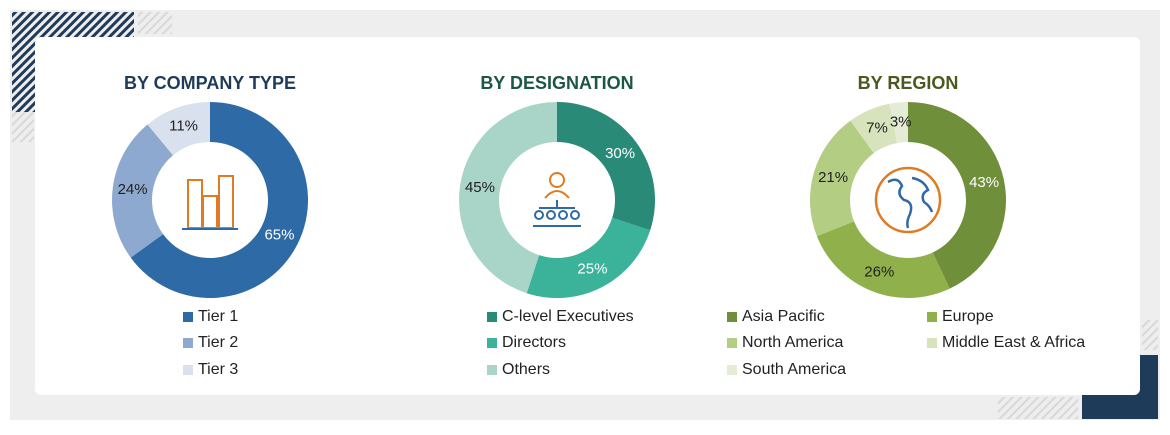 The height and width of the screenshot is (435, 1170). Describe the element at coordinates (218, 316) in the screenshot. I see `legend-label: Tier 1` at that location.